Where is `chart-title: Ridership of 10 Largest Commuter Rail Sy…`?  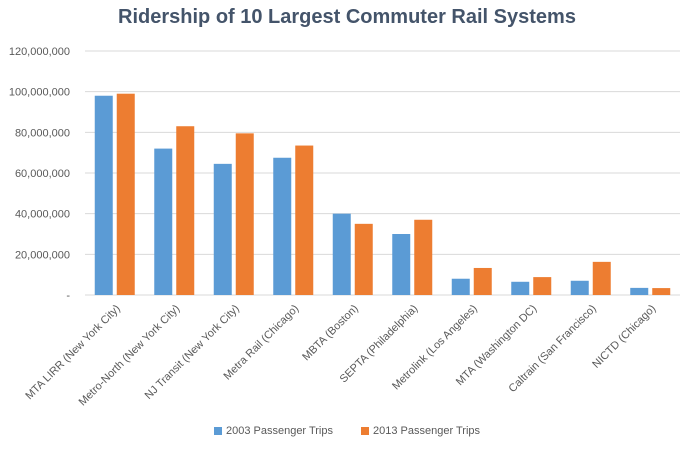 chart-title: Ridership of 10 Largest Commuter Rail Sy… is located at coordinates (347, 17).